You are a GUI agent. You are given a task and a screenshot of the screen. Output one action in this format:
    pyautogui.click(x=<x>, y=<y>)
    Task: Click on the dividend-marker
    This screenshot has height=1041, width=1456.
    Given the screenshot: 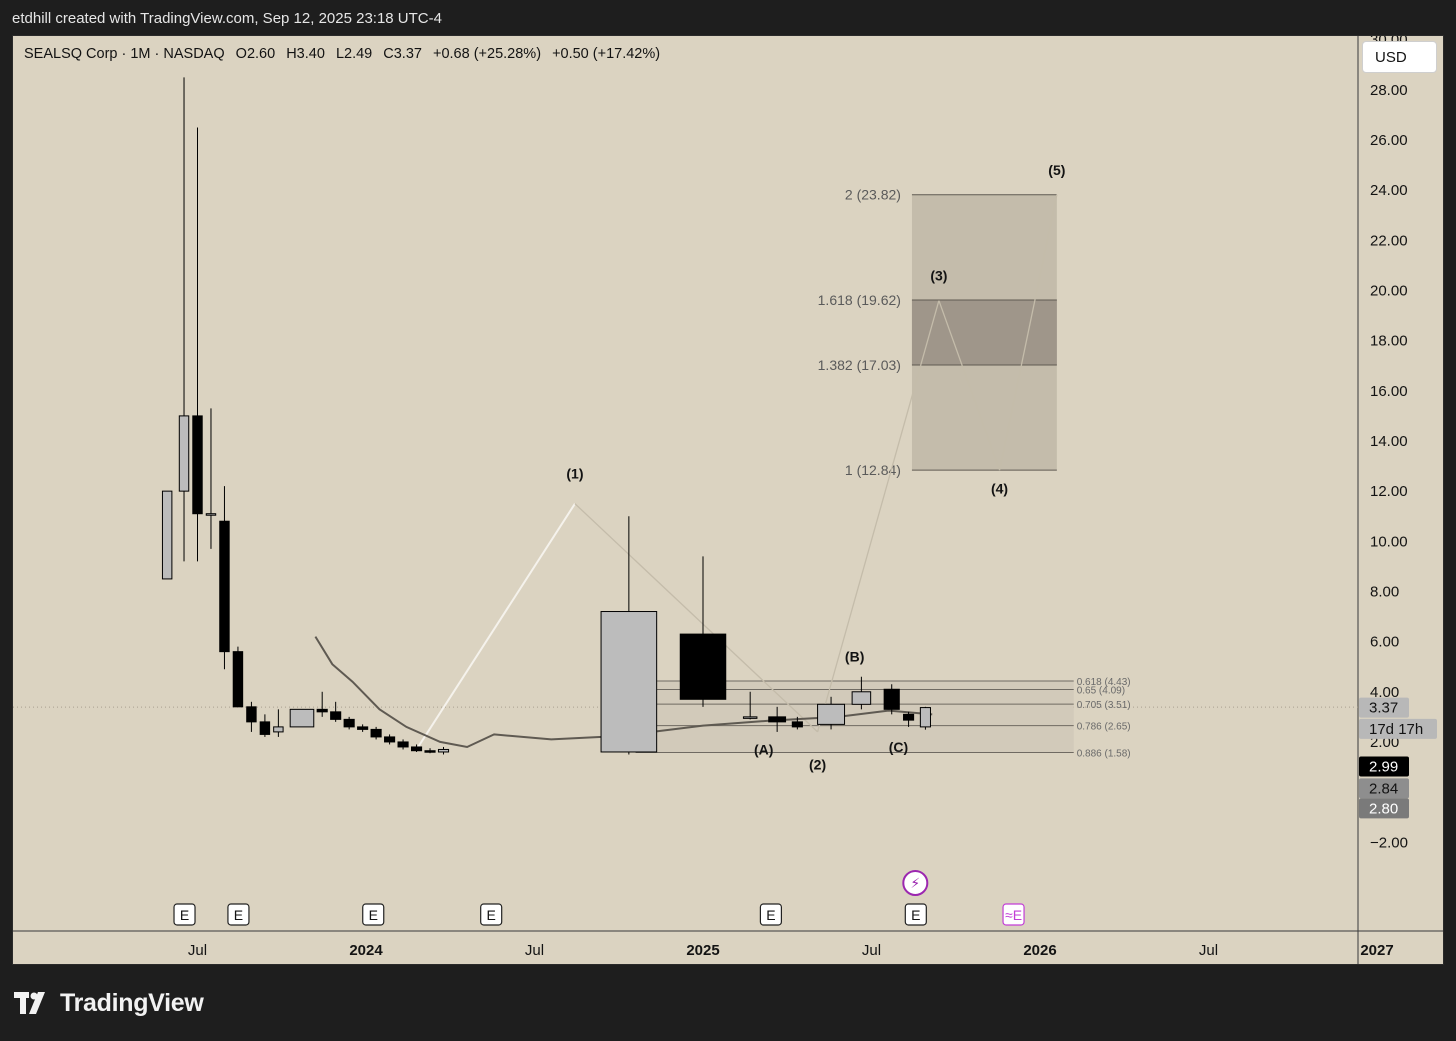 What is the action you would take?
    pyautogui.click(x=915, y=883)
    